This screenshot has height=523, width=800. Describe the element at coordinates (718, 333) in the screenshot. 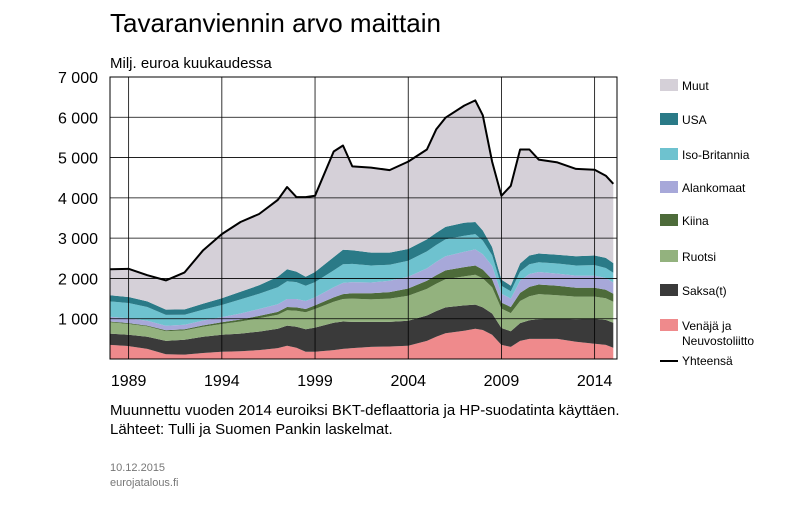

I see `legend-label-ven-j-ja-neuvostoliitto: Venäjä ja Neuvostoliitto` at that location.